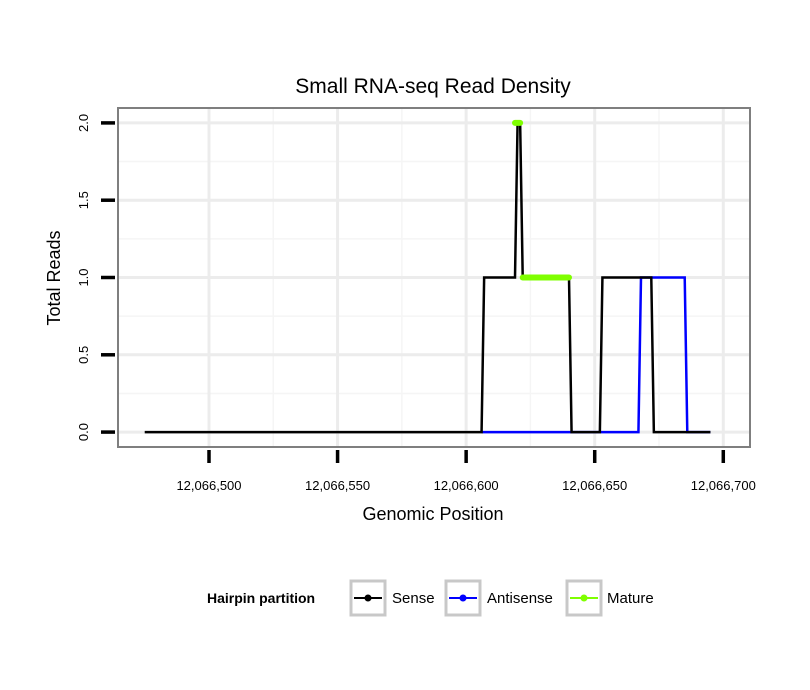 This screenshot has height=690, width=810. What do you see at coordinates (83, 355) in the screenshot?
I see `y-tick-label: 0.5` at bounding box center [83, 355].